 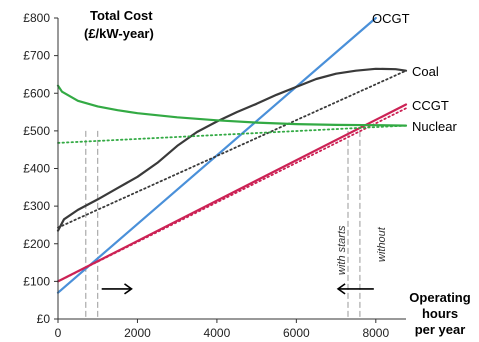 I want to click on x-ticks: 0 2000 4000 6000 8000, so click(x=222, y=329).